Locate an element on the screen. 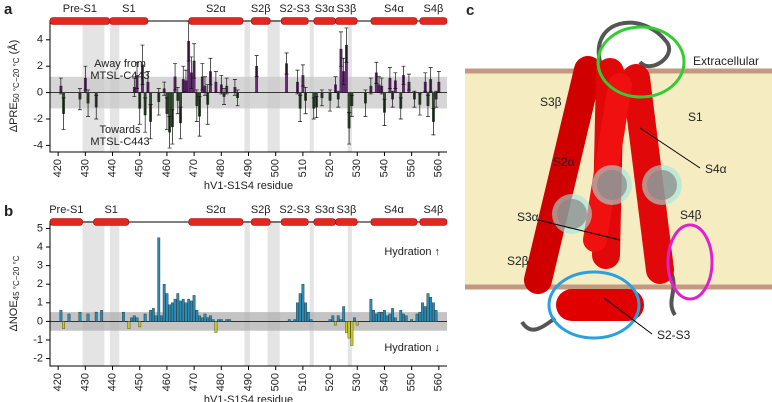  loop is located at coordinates (634, 44).